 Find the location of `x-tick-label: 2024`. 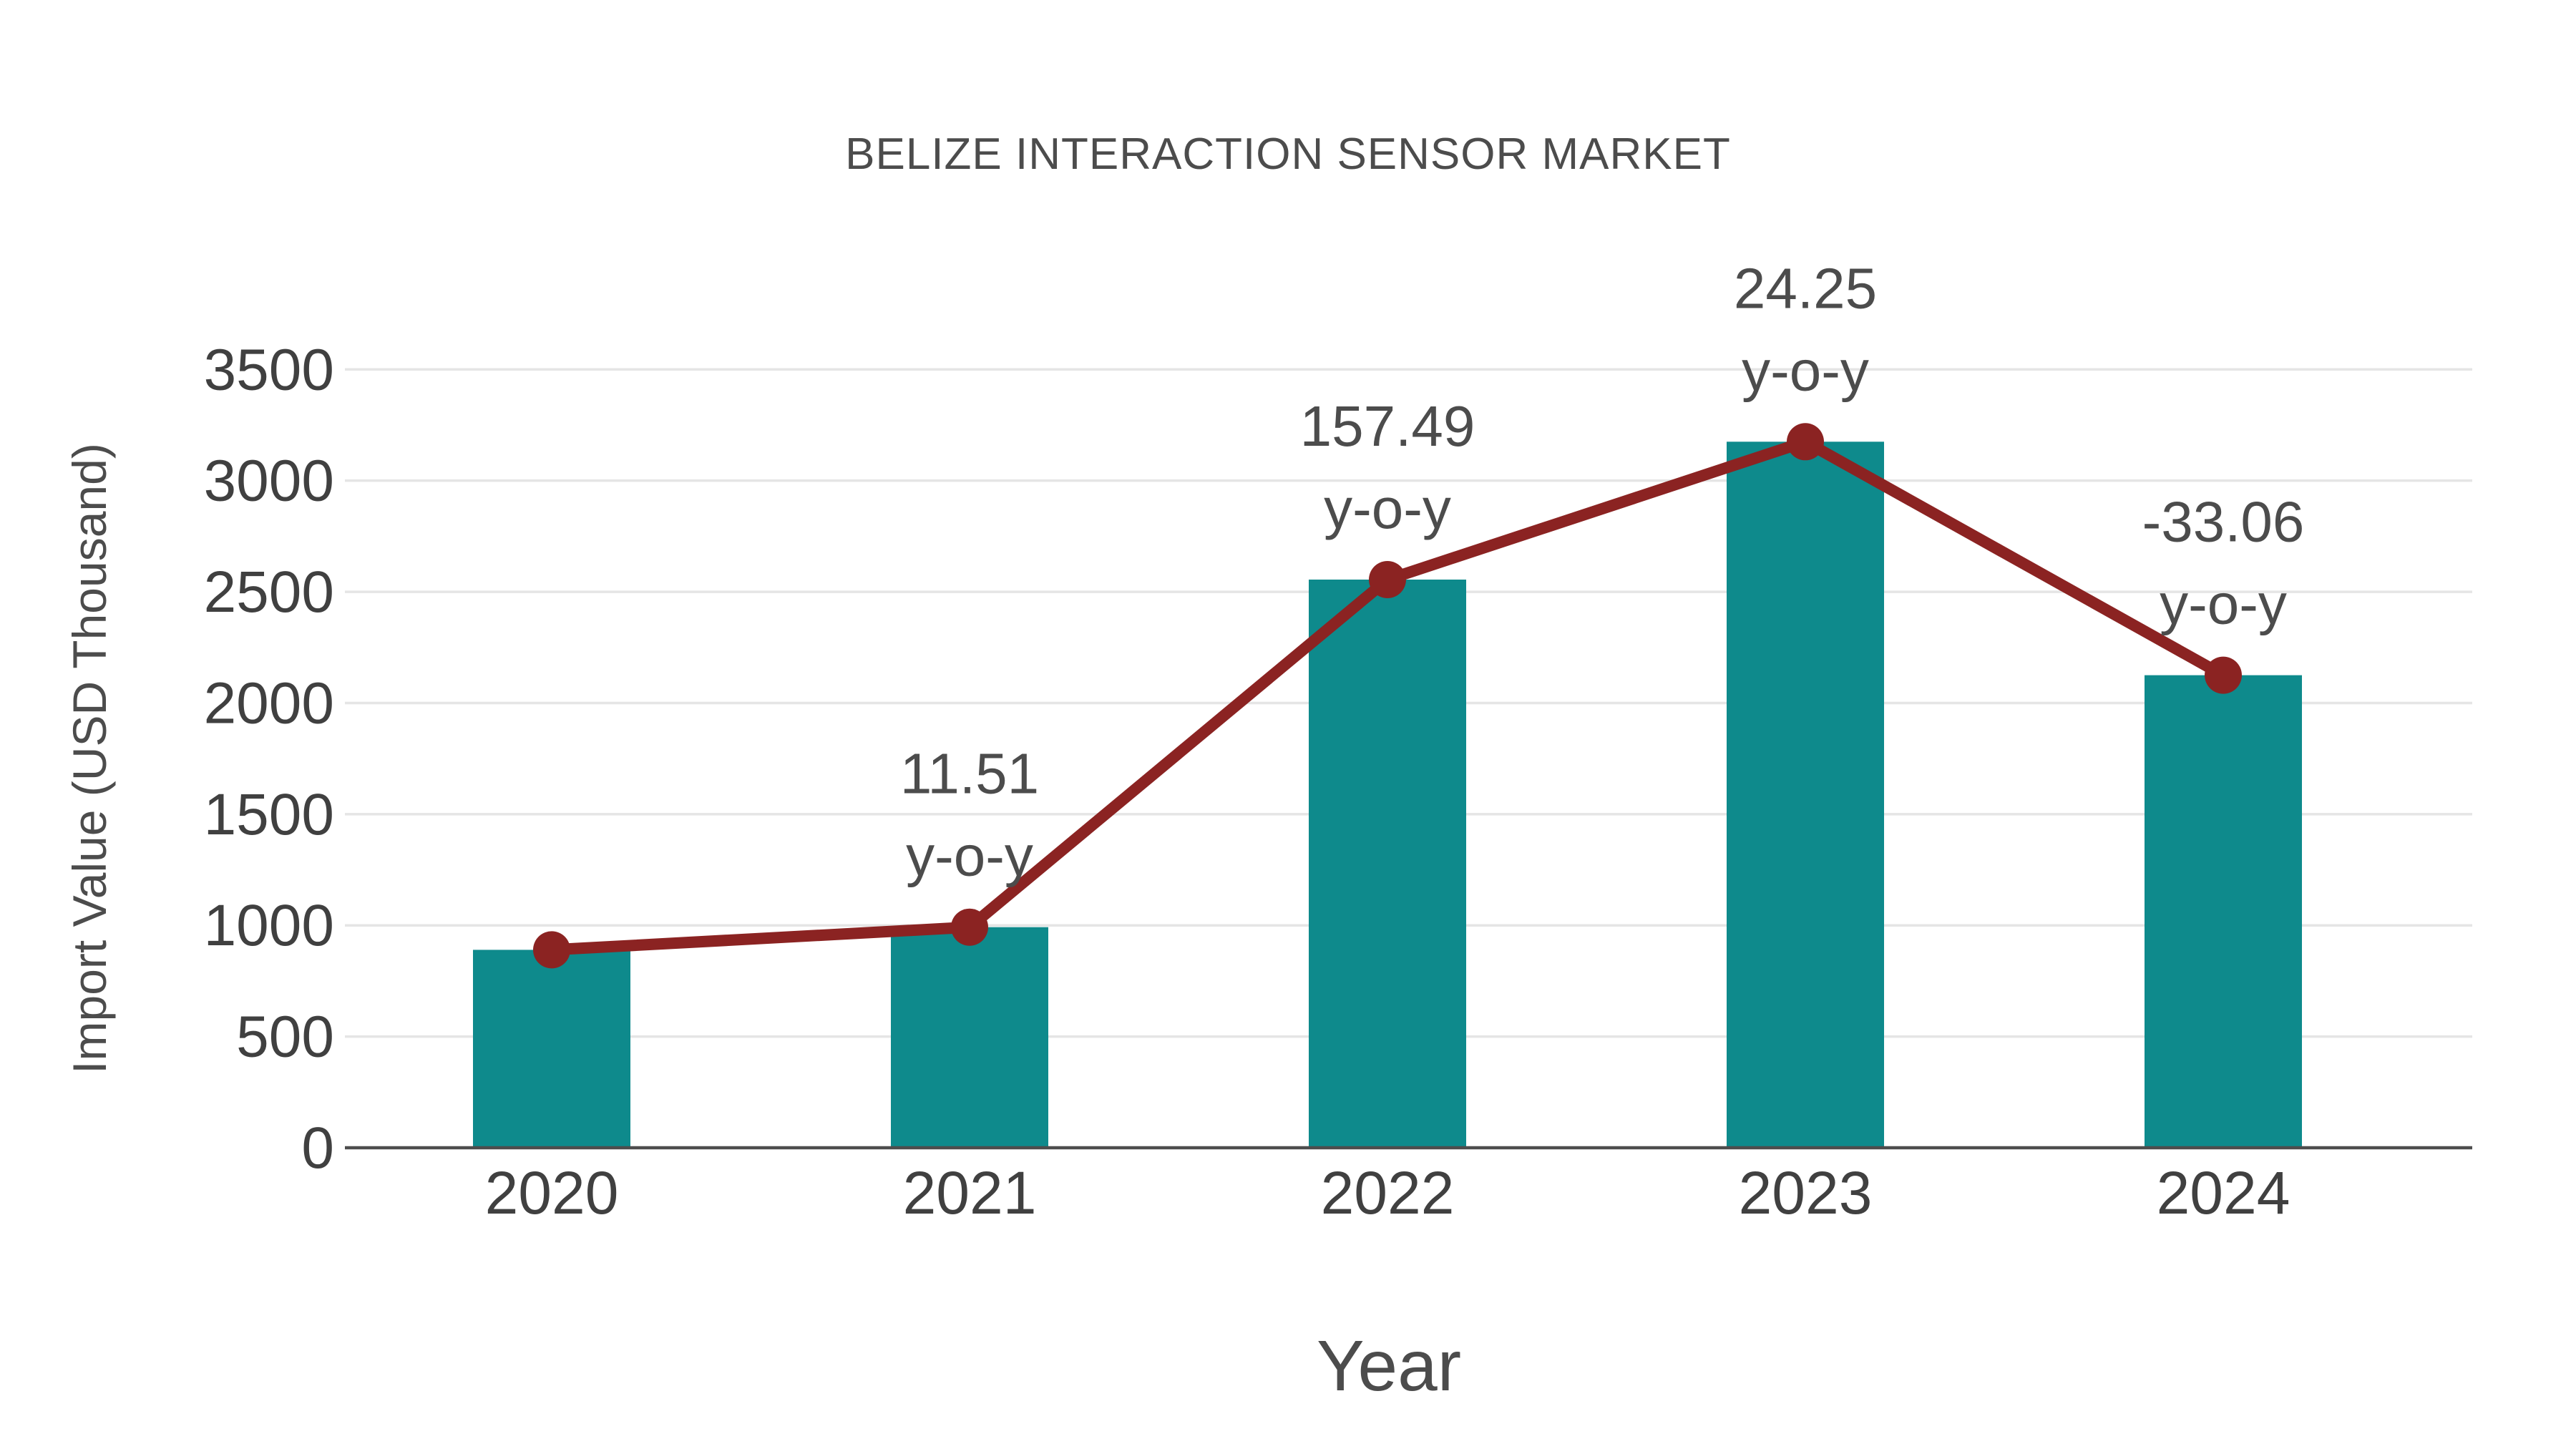

x-tick-label: 2024 is located at coordinates (2223, 1192).